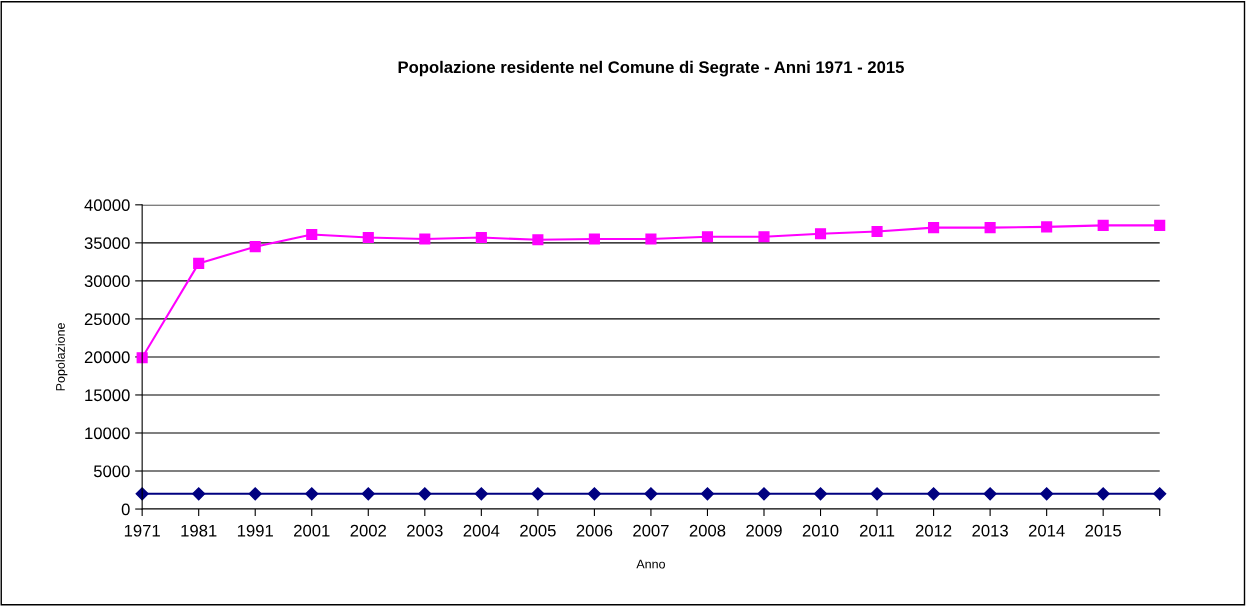 The image size is (1247, 606). Describe the element at coordinates (107, 433) in the screenshot. I see `y-tick-label: 10000` at that location.